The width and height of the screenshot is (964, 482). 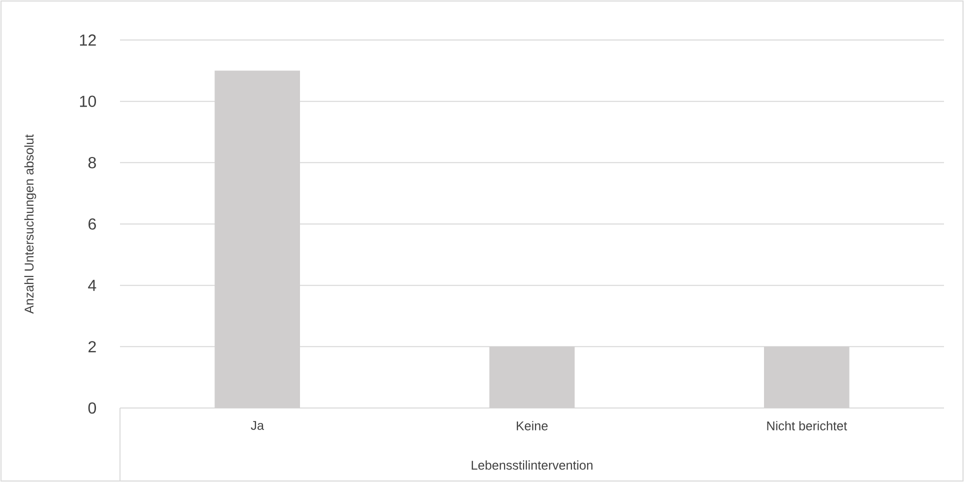 What do you see at coordinates (532, 465) in the screenshot?
I see `x-axis-title: Lebensstilintervention` at bounding box center [532, 465].